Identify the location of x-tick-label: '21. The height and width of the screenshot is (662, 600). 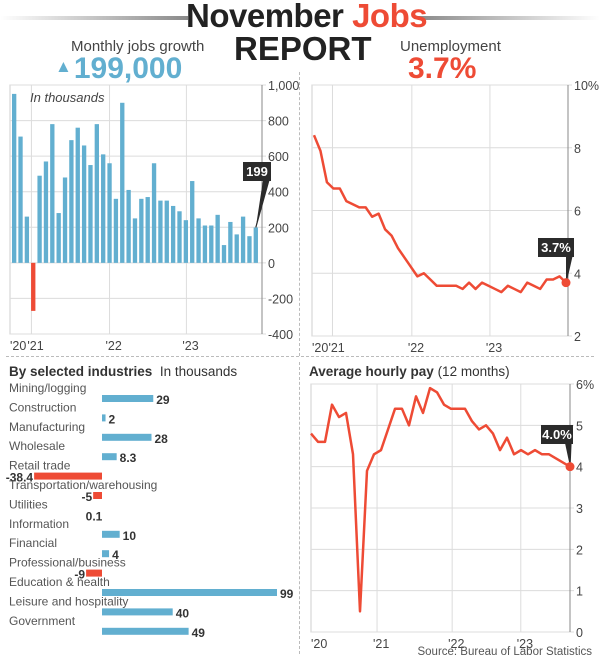
(336, 348).